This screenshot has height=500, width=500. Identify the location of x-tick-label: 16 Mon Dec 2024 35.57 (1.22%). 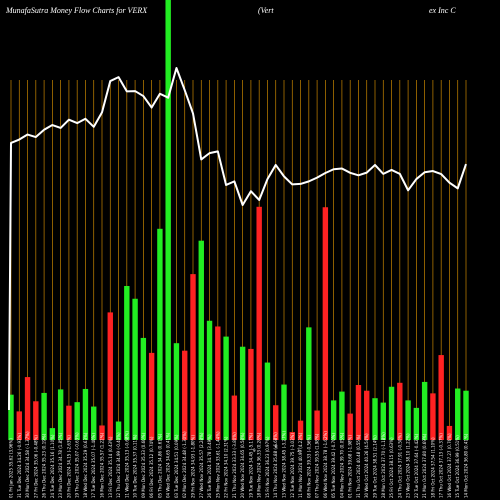
(102, 465).